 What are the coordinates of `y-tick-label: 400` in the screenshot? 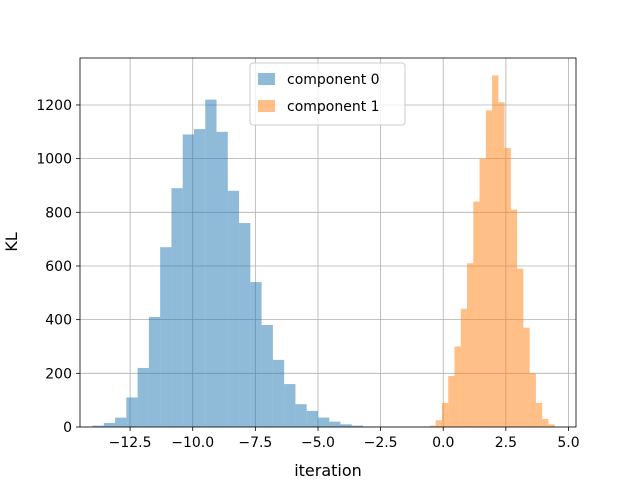 It's located at (58, 321).